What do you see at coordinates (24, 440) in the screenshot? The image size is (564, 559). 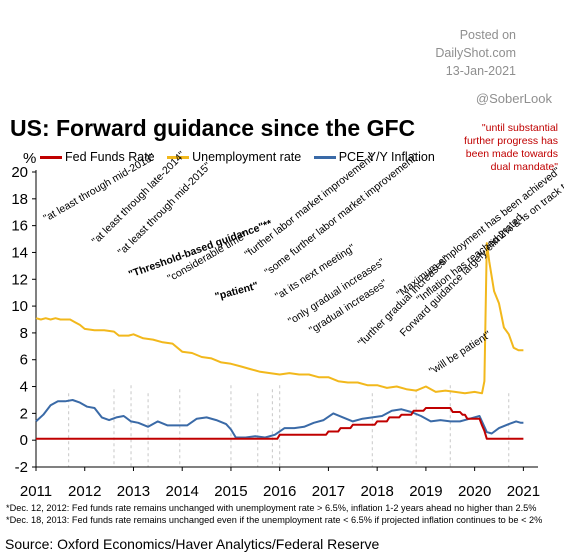 I see `y-tick-label: 0` at bounding box center [24, 440].